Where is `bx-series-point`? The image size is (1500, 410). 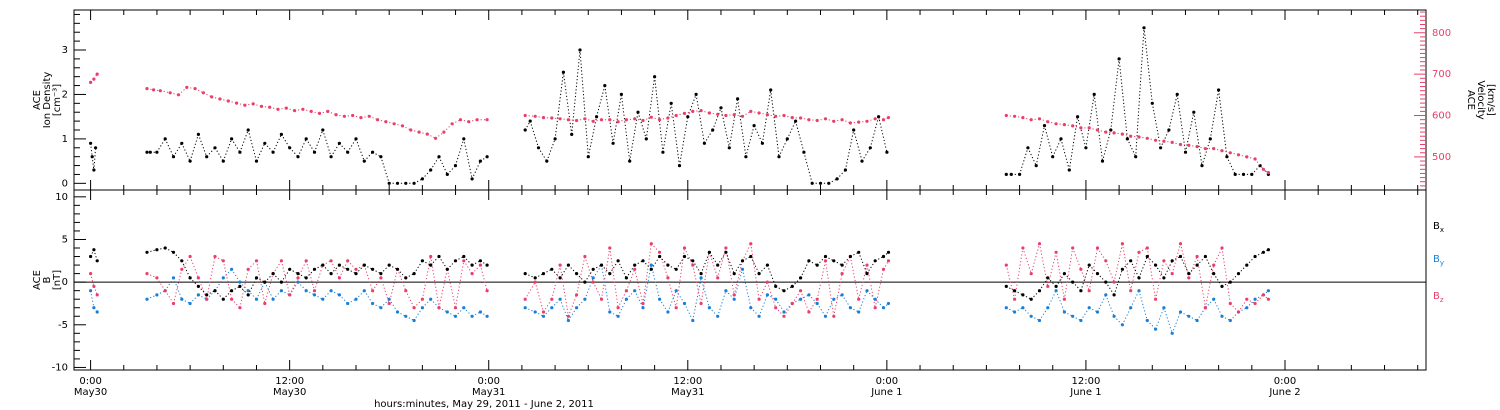
bx-series-point is located at coordinates (709, 252).